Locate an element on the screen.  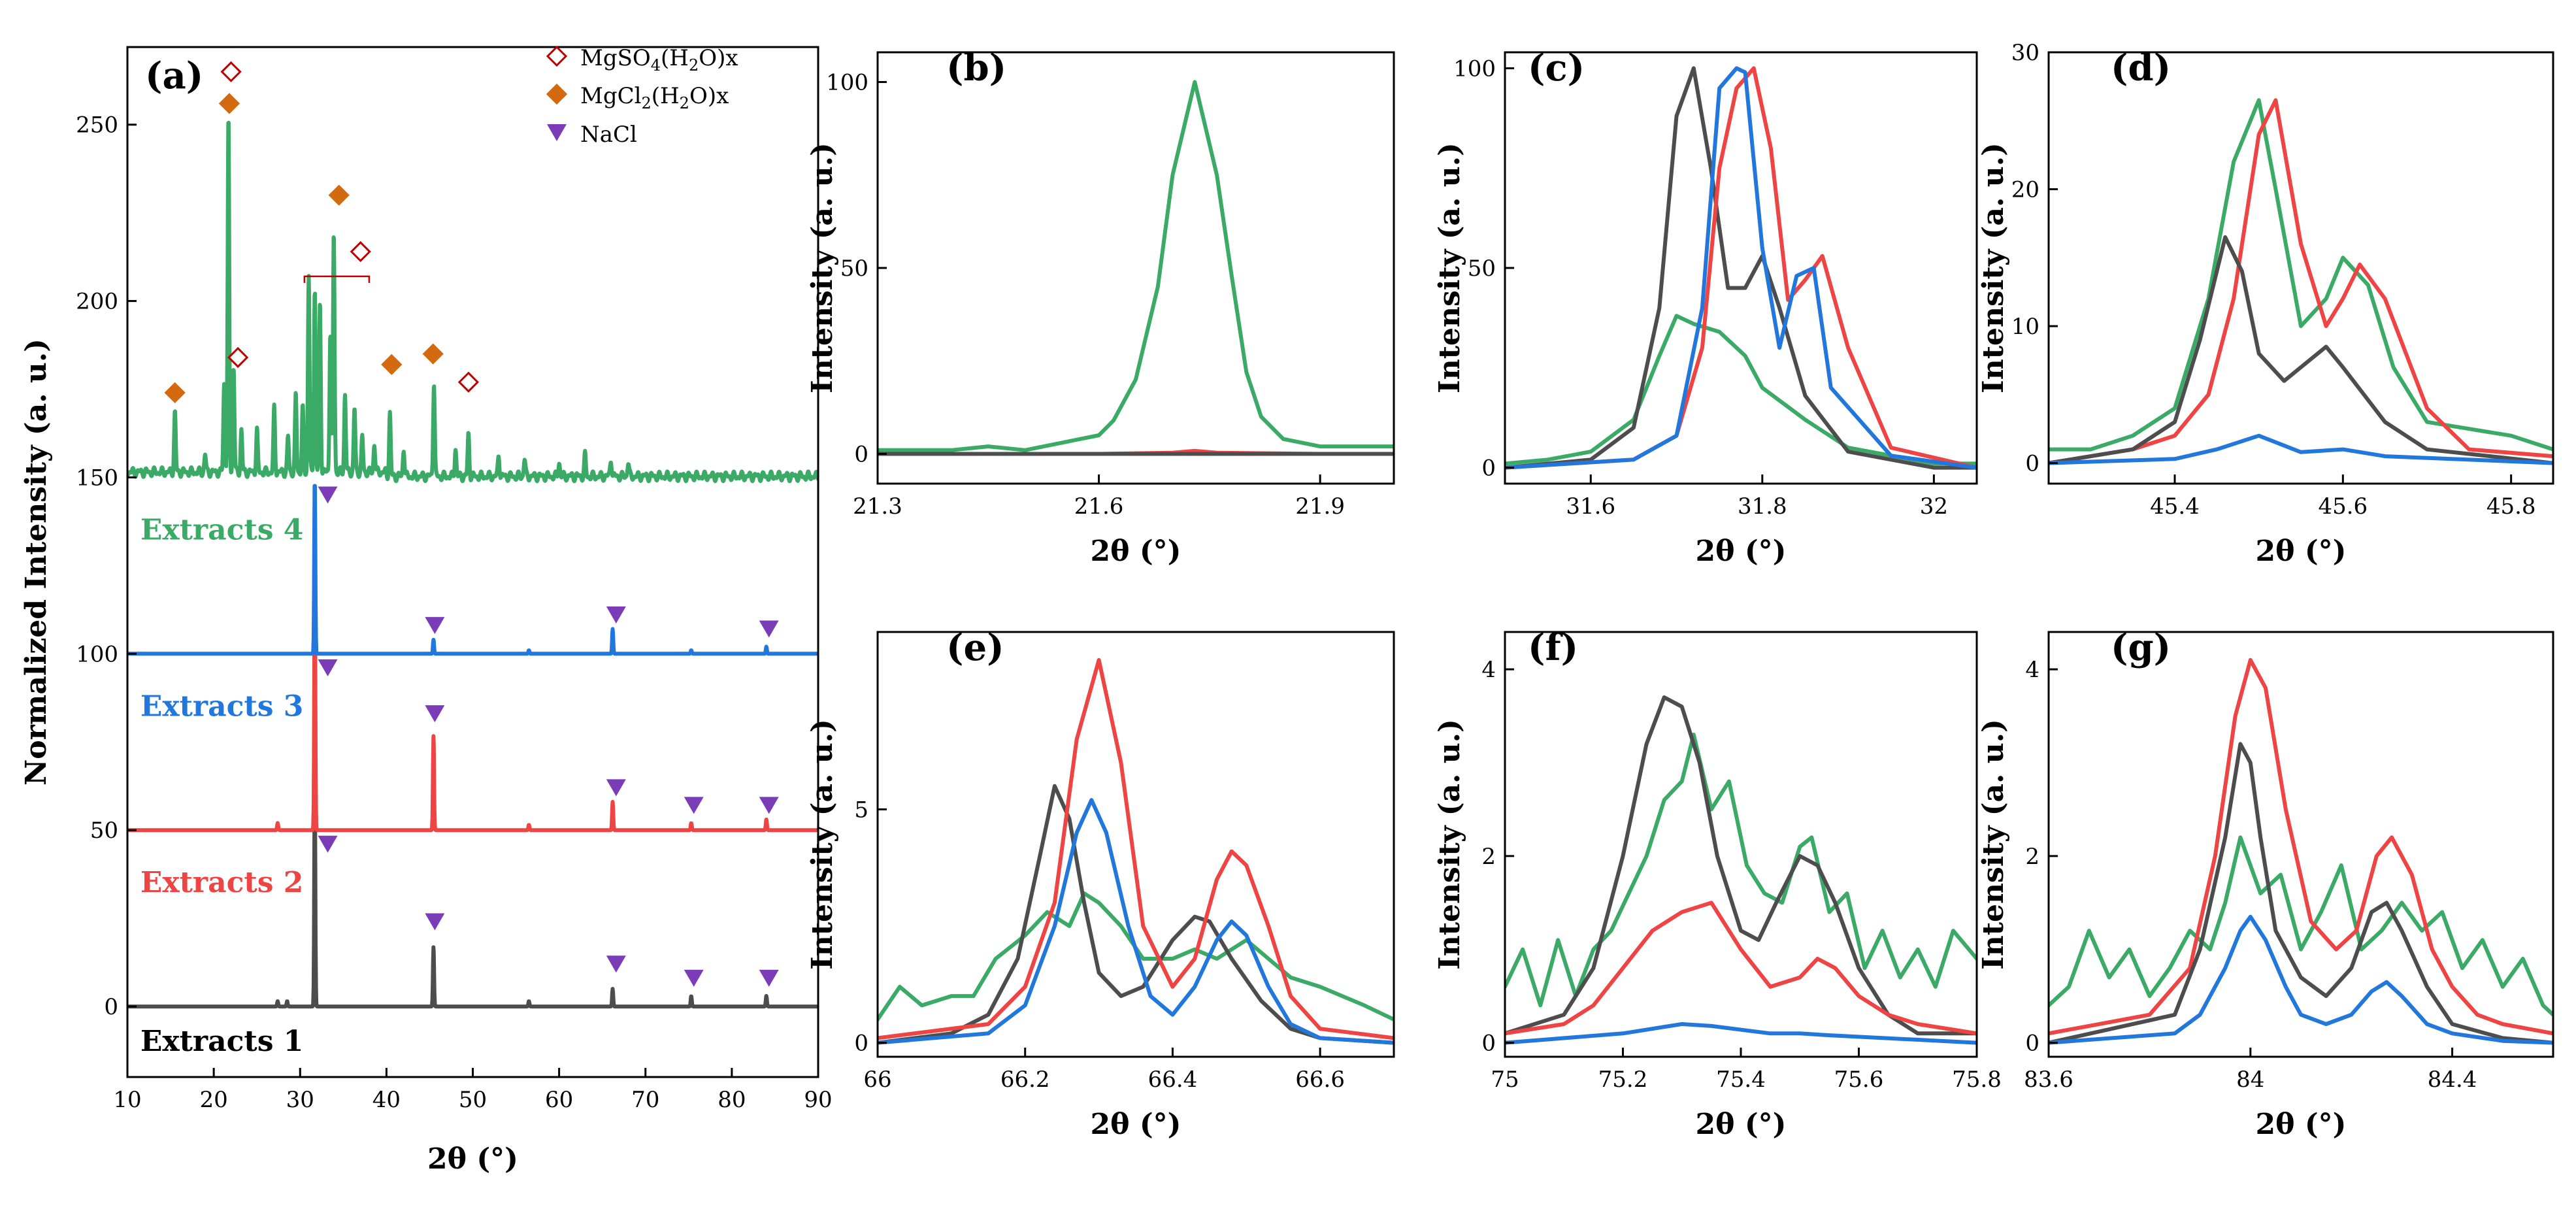
x-tick-label: 32 is located at coordinates (1934, 506).